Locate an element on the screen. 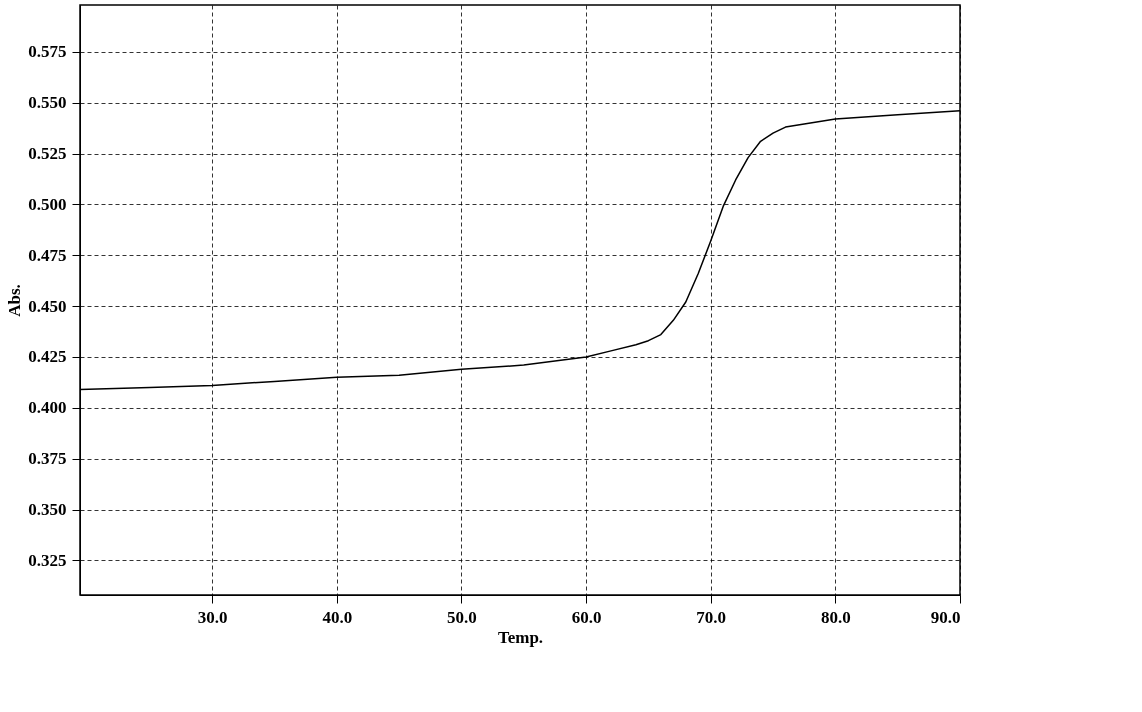  y-tick-label: 0.450 is located at coordinates (47, 306).